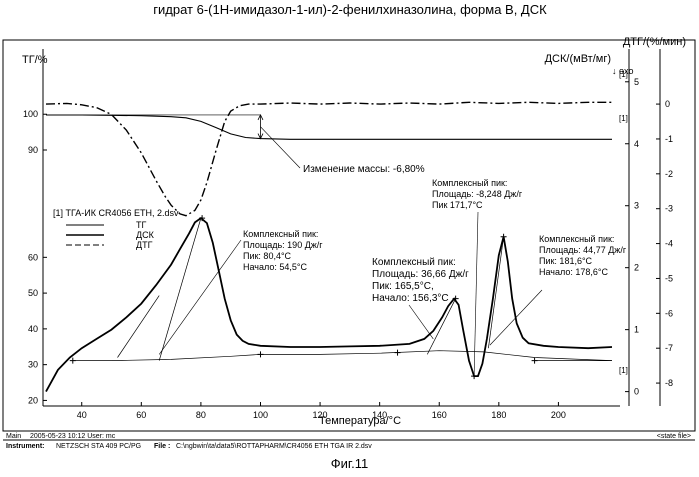 This screenshot has height=477, width=699. What do you see at coordinates (623, 74) in the screenshot?
I see `curve-tag-dtg: [1]` at bounding box center [623, 74].